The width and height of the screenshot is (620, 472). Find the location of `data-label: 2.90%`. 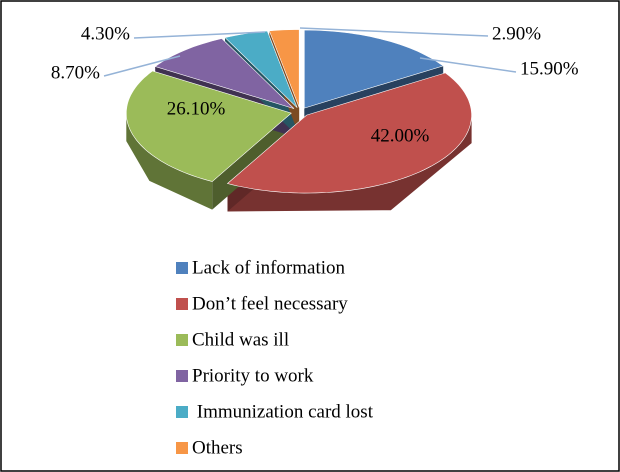

data-label: 2.90% is located at coordinates (516, 33).